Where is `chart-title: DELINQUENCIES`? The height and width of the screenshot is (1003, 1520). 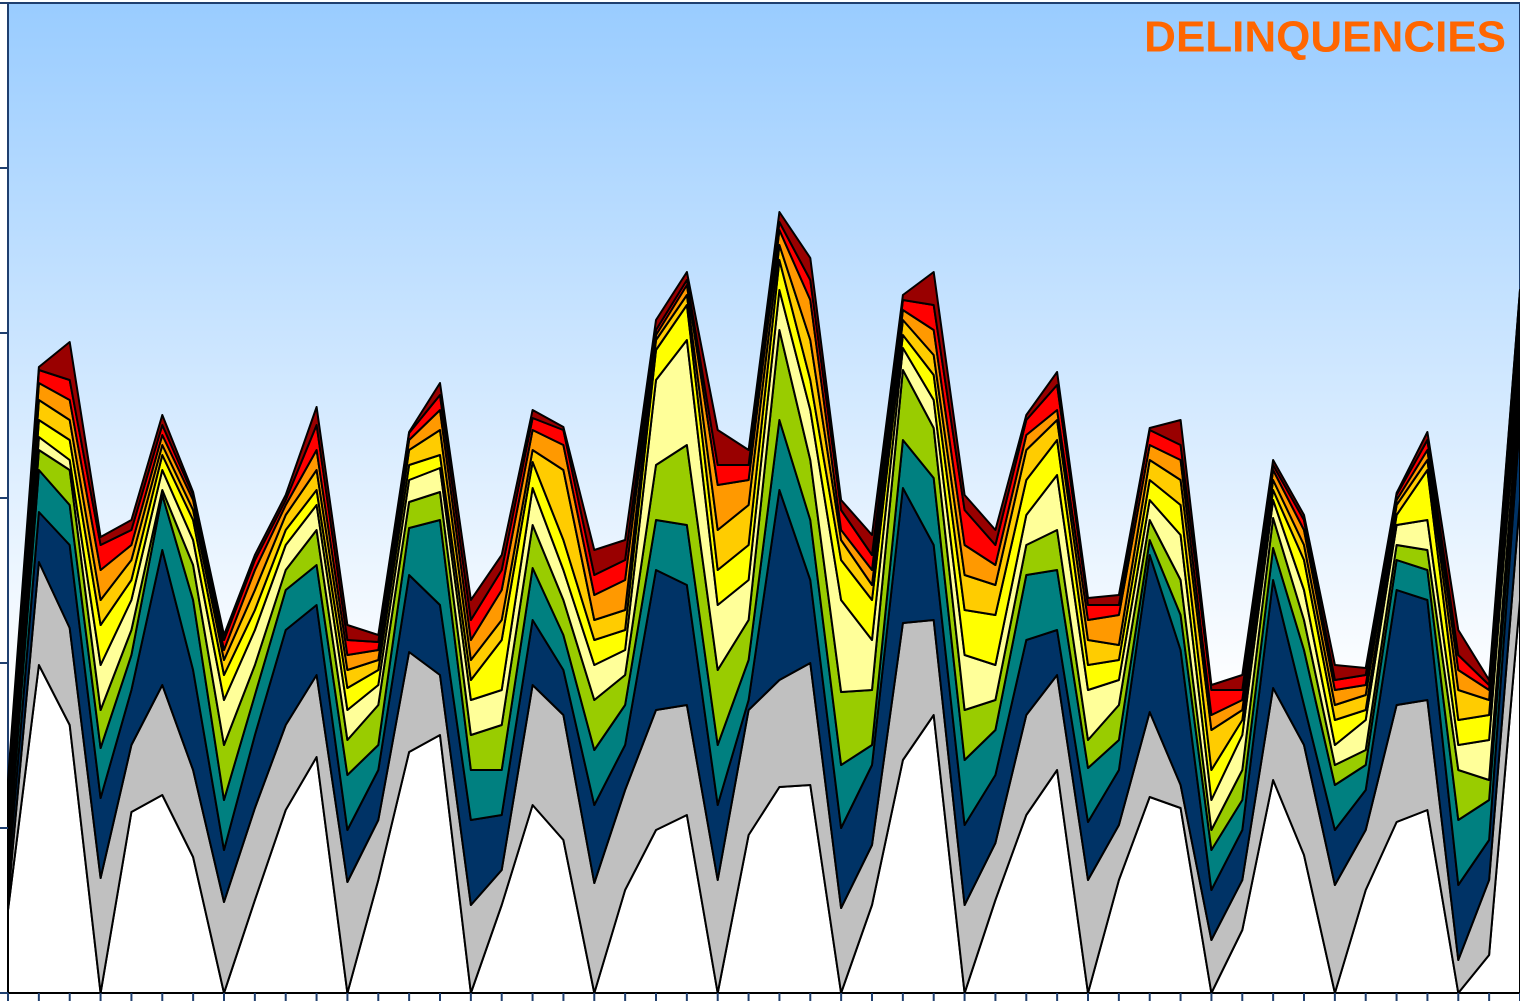 chart-title: DELINQUENCIES is located at coordinates (1325, 37).